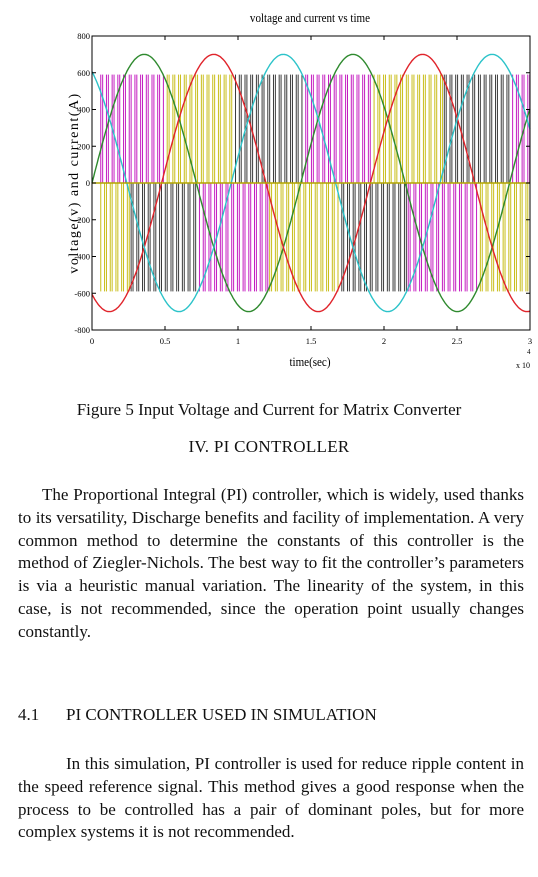  Describe the element at coordinates (88, 183) in the screenshot. I see `y-tick-label: 0` at that location.